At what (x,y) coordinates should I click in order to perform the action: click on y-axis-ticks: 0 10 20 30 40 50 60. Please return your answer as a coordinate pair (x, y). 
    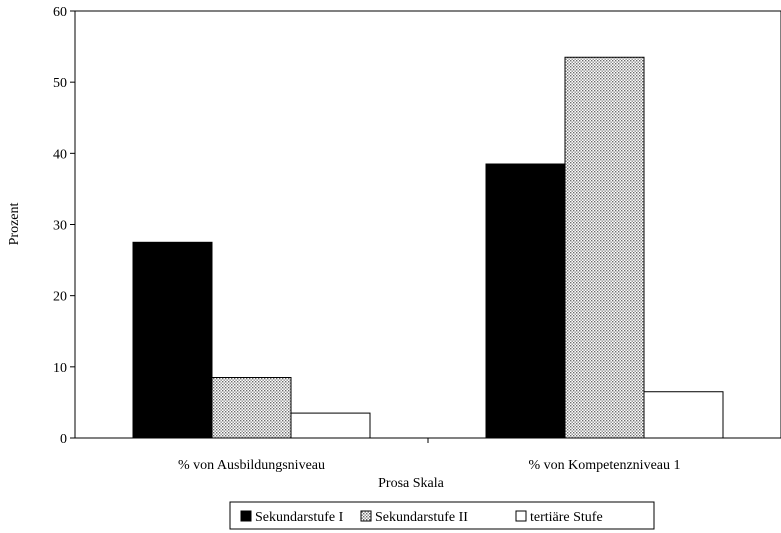
    Looking at the image, I should click on (64, 226).